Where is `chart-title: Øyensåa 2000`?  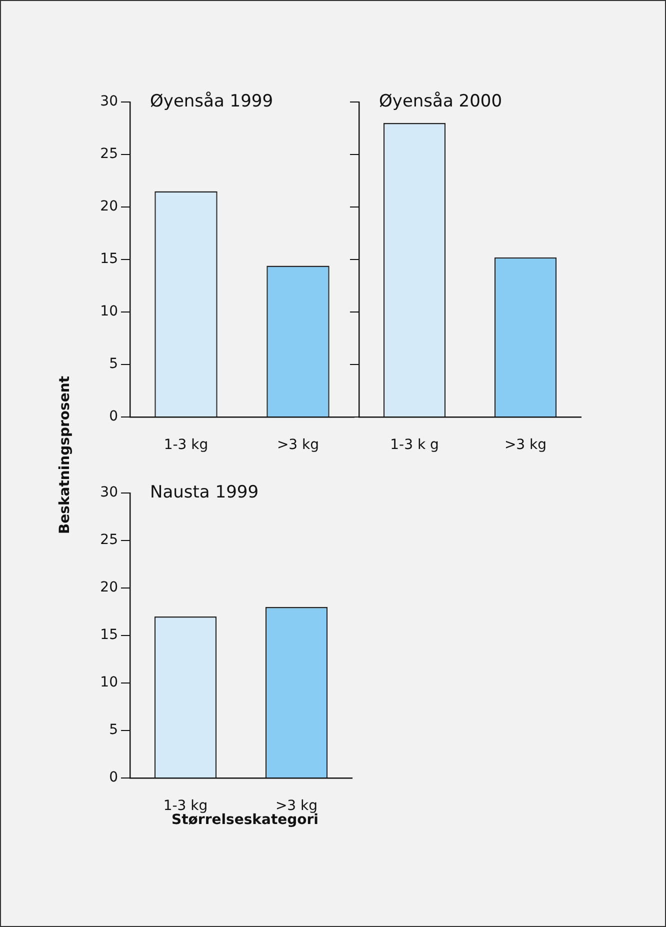
chart-title: Øyensåa 2000 is located at coordinates (440, 101).